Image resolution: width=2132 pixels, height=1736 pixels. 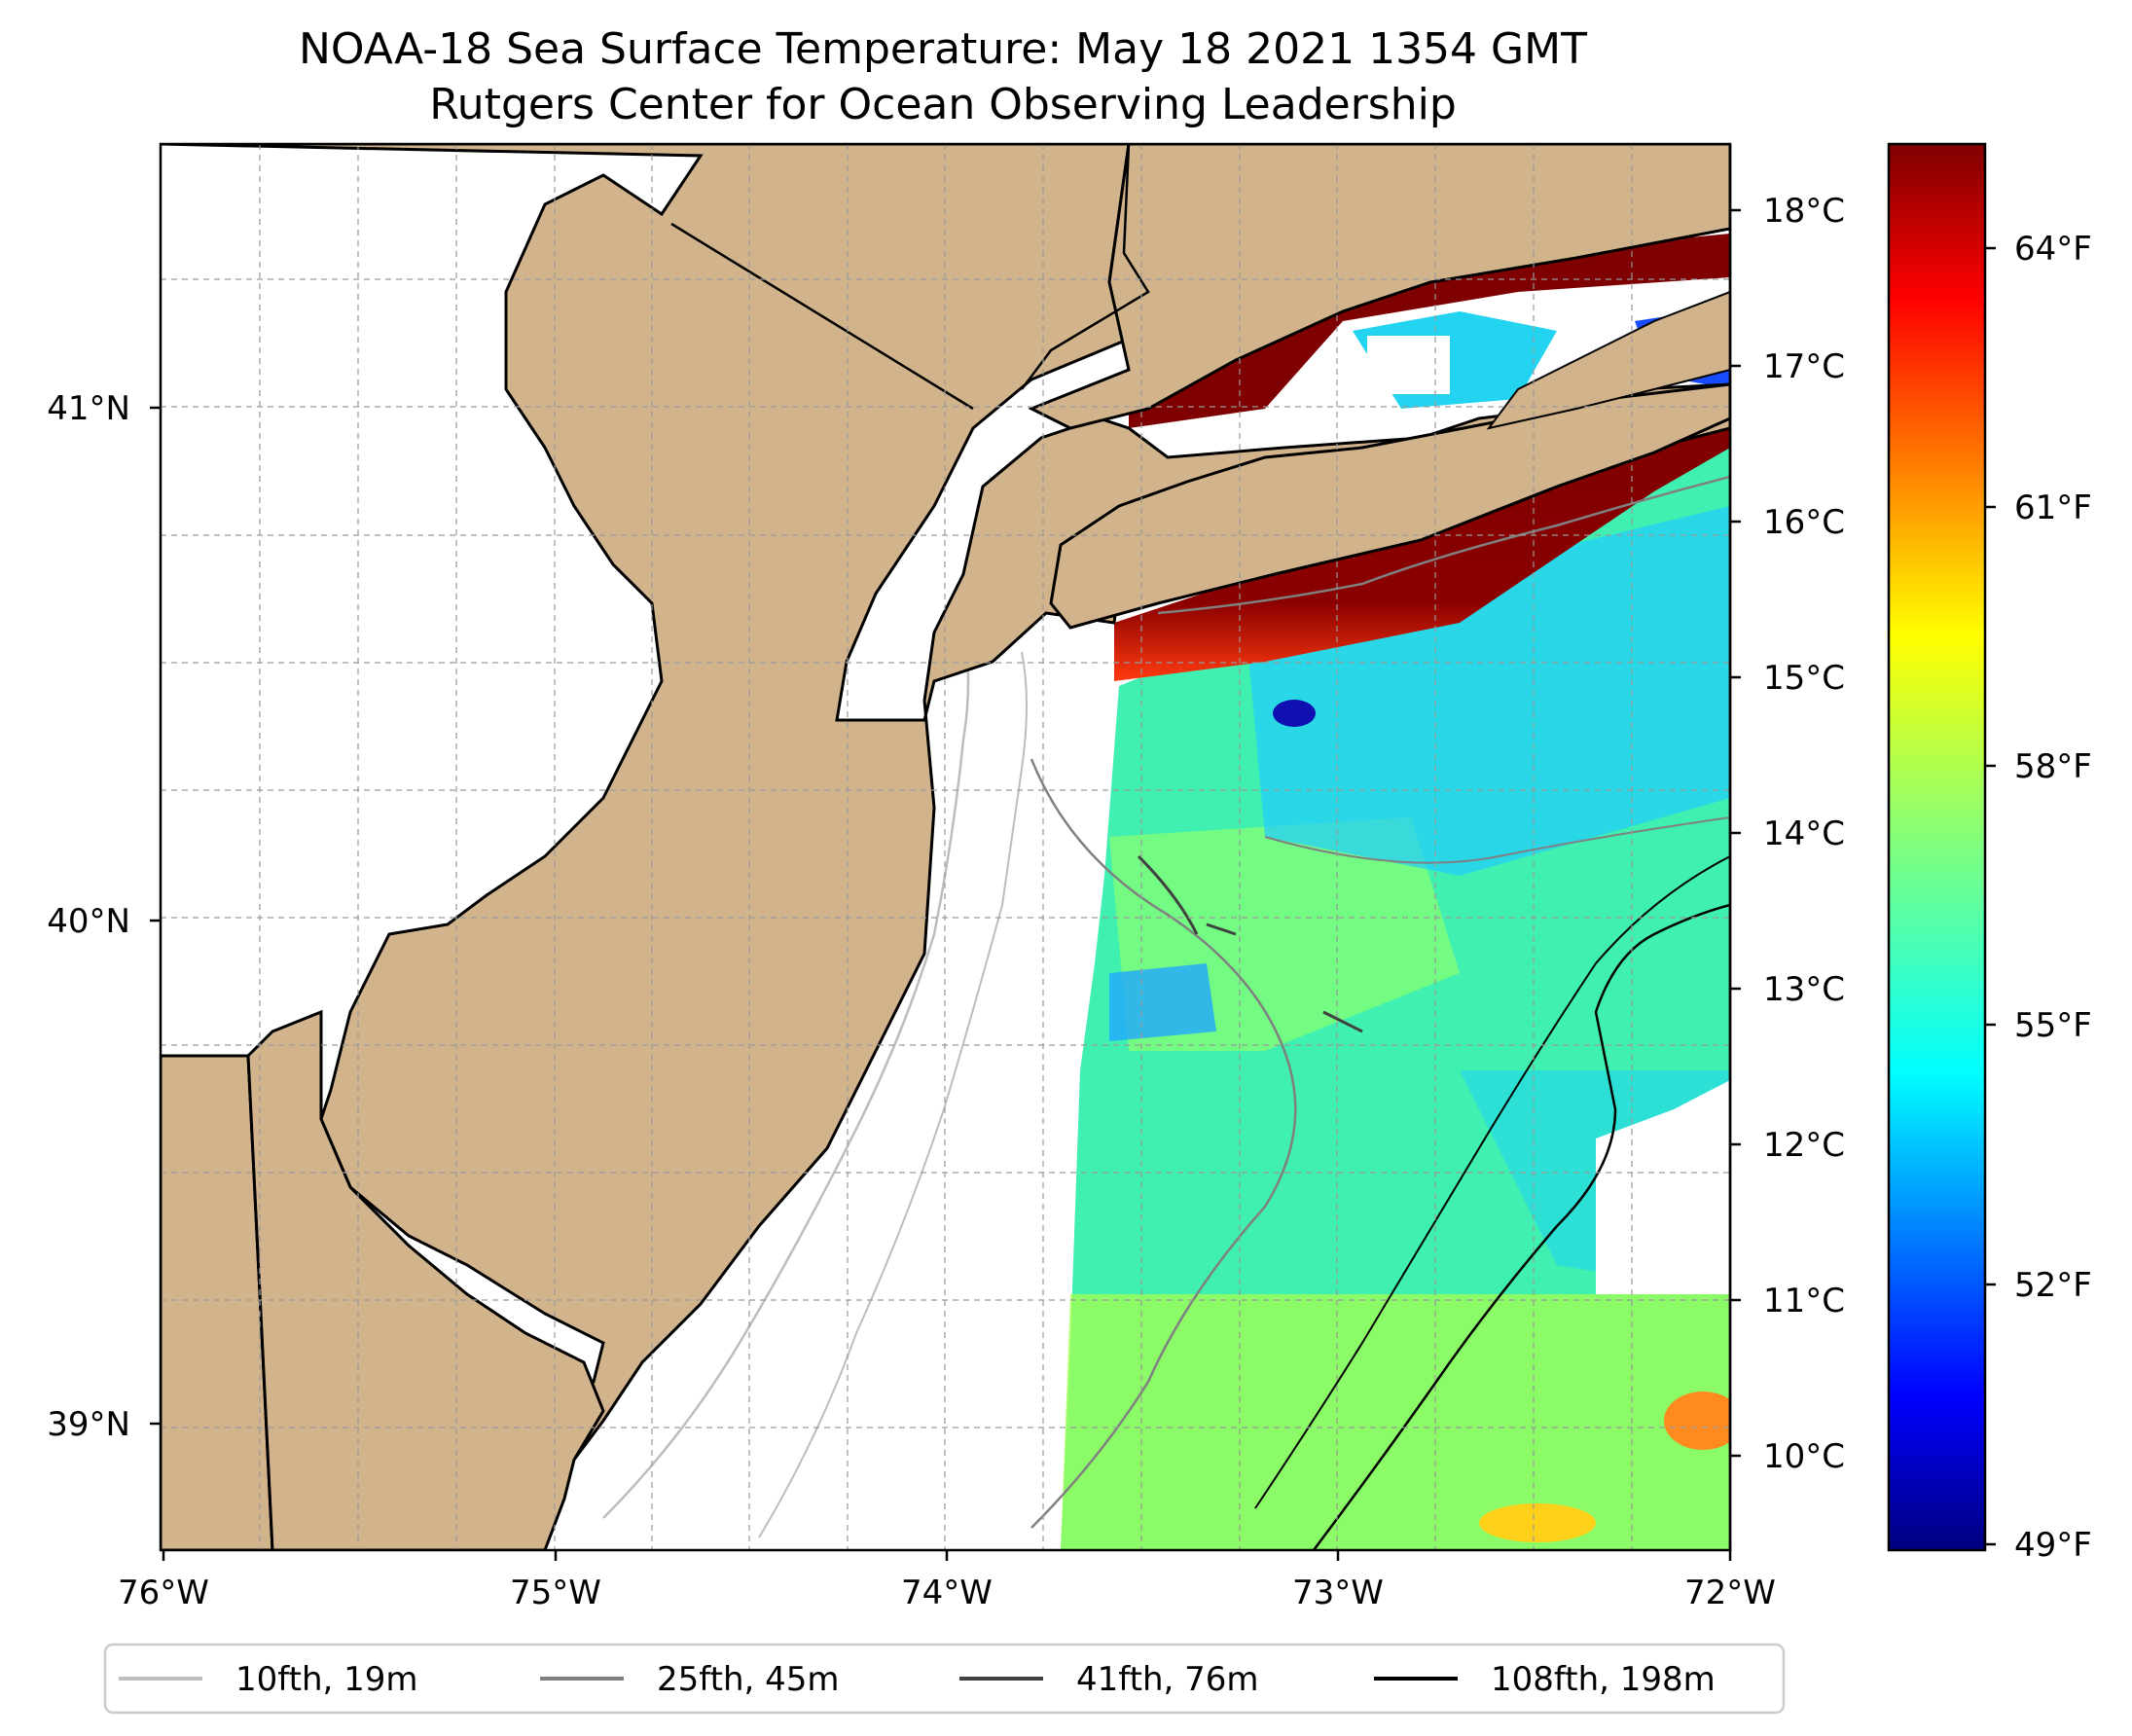 I want to click on celsius-tick-label: 11°C, so click(x=1804, y=1301).